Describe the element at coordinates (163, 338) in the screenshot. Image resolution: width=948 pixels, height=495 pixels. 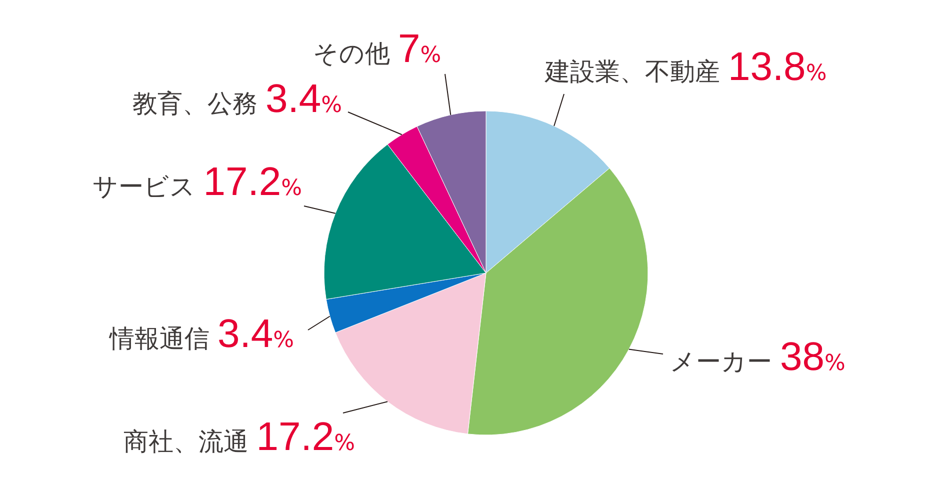
I see `slice-label: 情報通信` at that location.